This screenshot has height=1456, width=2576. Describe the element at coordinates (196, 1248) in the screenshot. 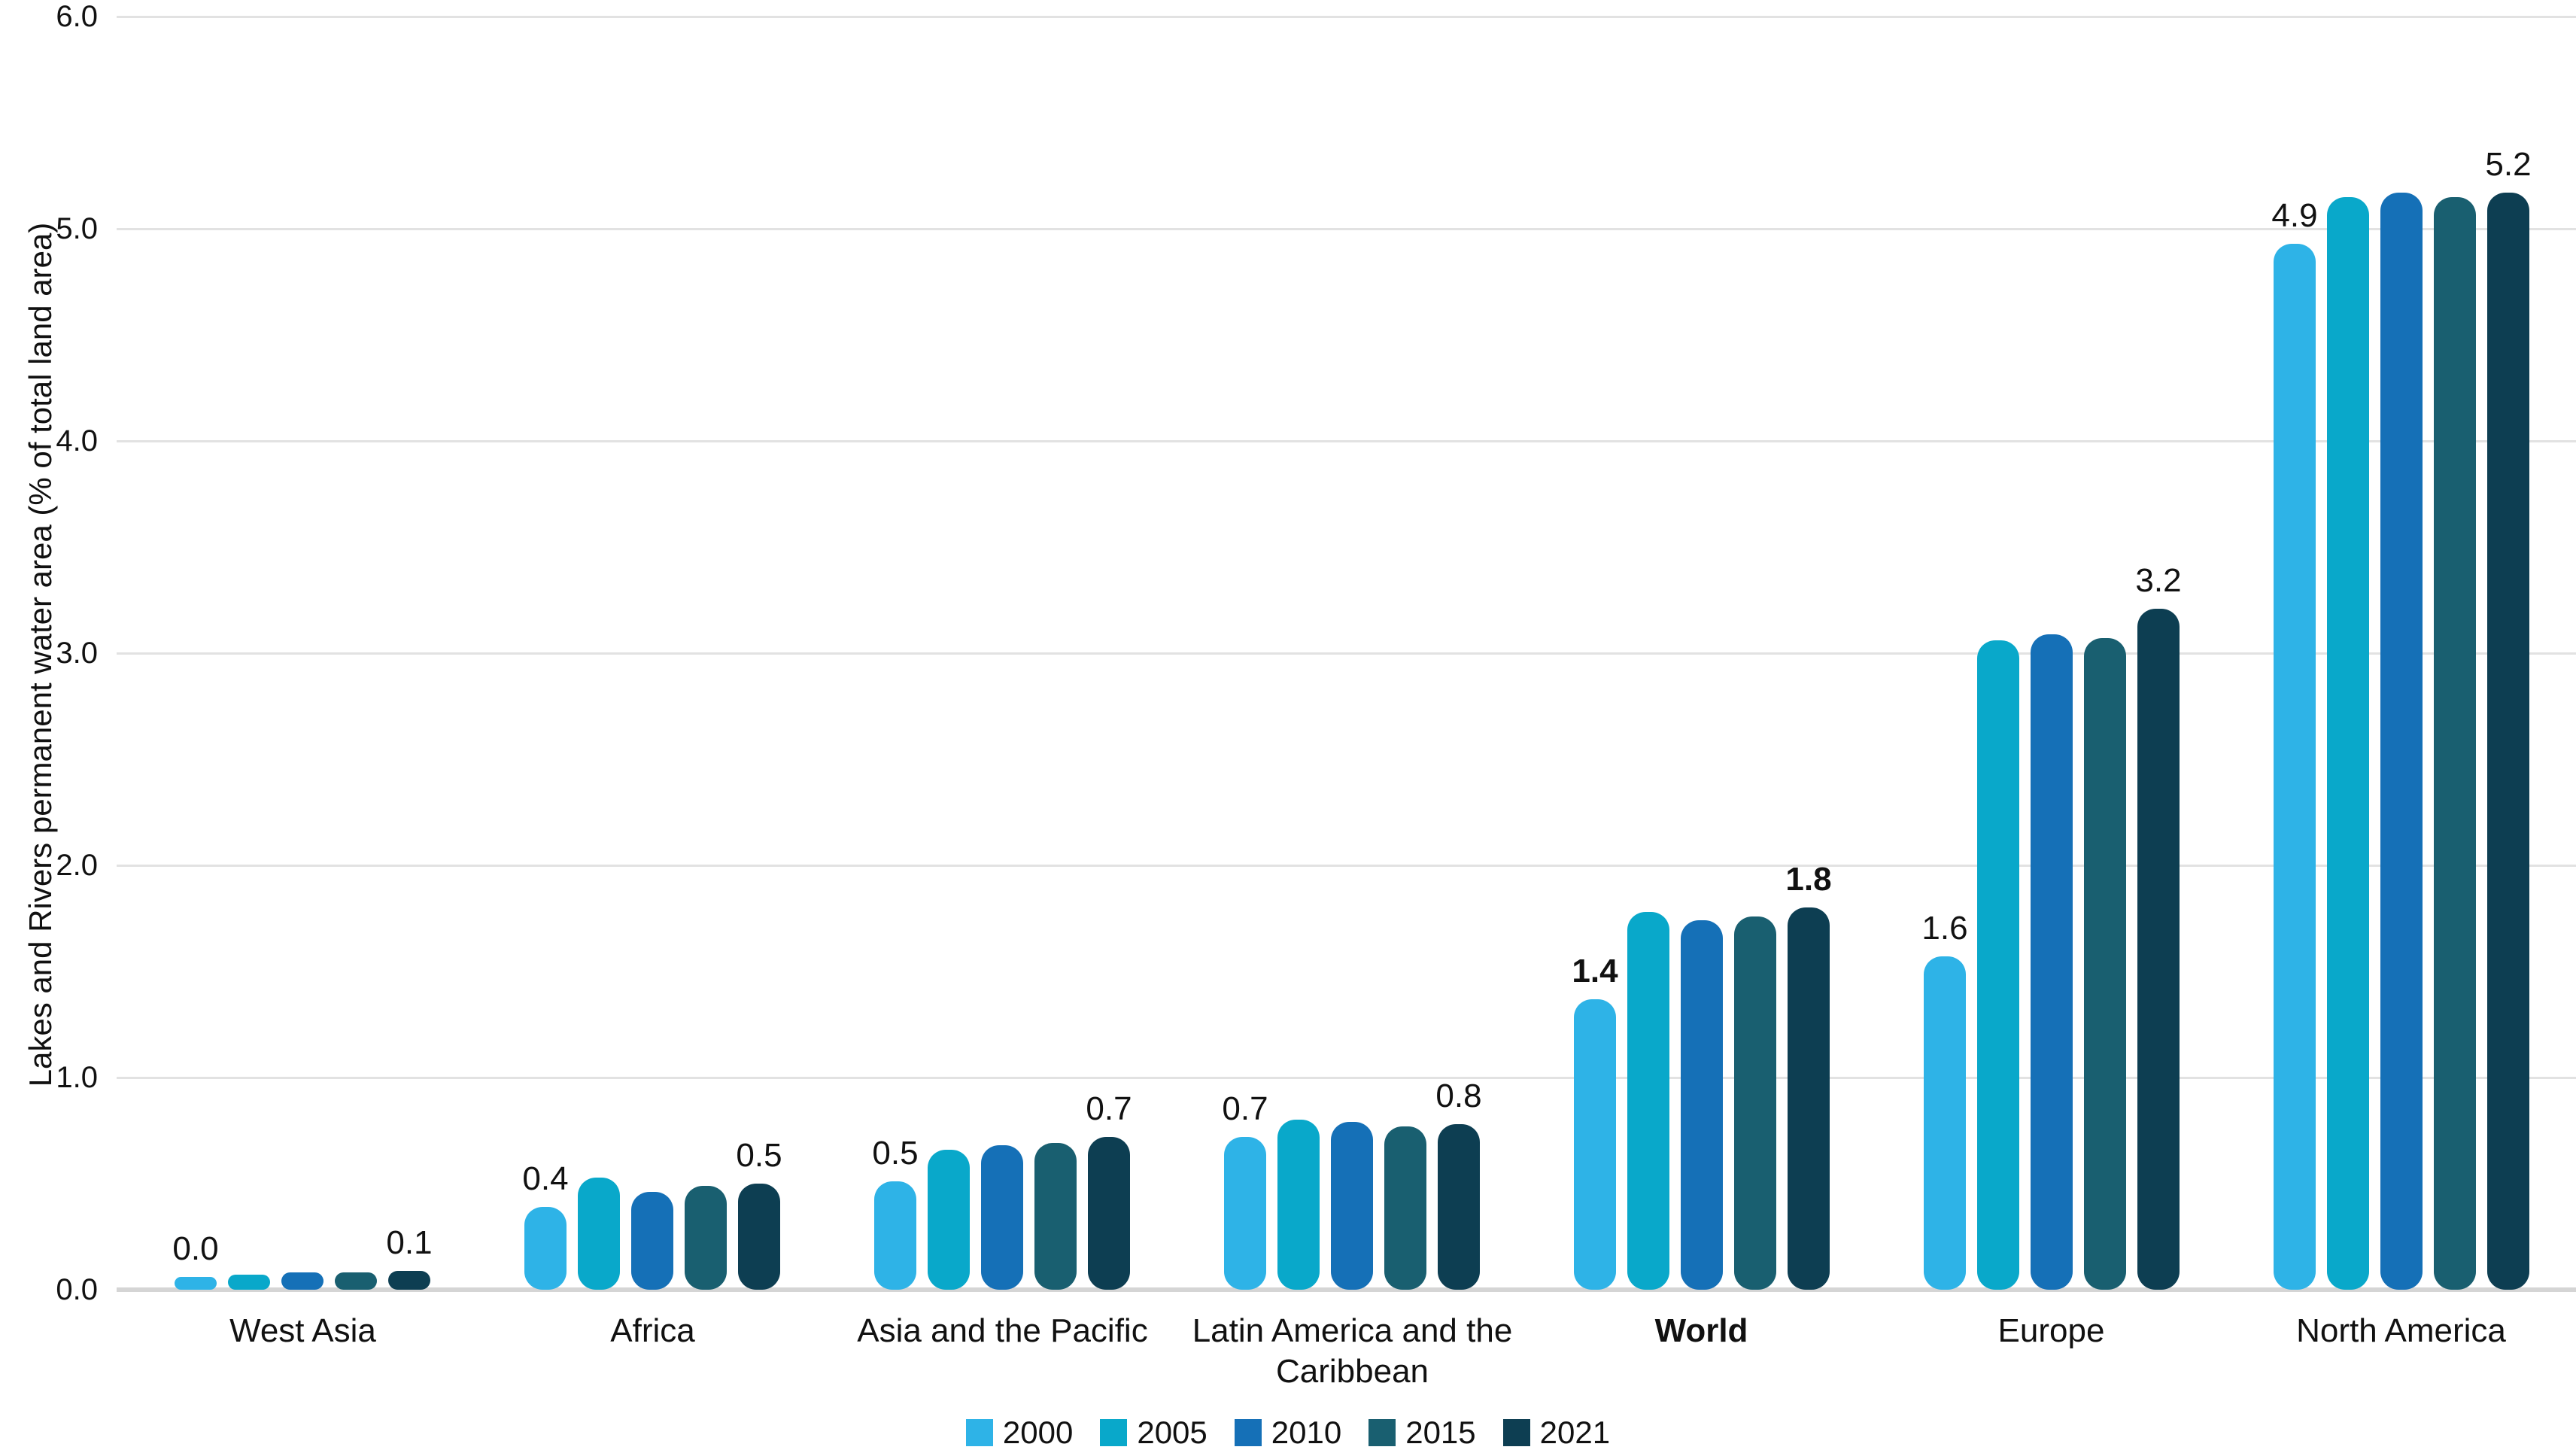

I see `value-label: 0.0` at that location.